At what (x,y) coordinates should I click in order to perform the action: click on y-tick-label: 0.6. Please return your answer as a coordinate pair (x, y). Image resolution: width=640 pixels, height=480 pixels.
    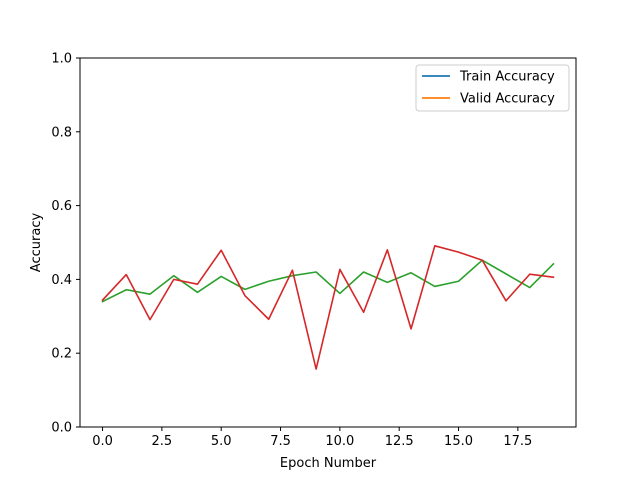
    Looking at the image, I should click on (61, 206).